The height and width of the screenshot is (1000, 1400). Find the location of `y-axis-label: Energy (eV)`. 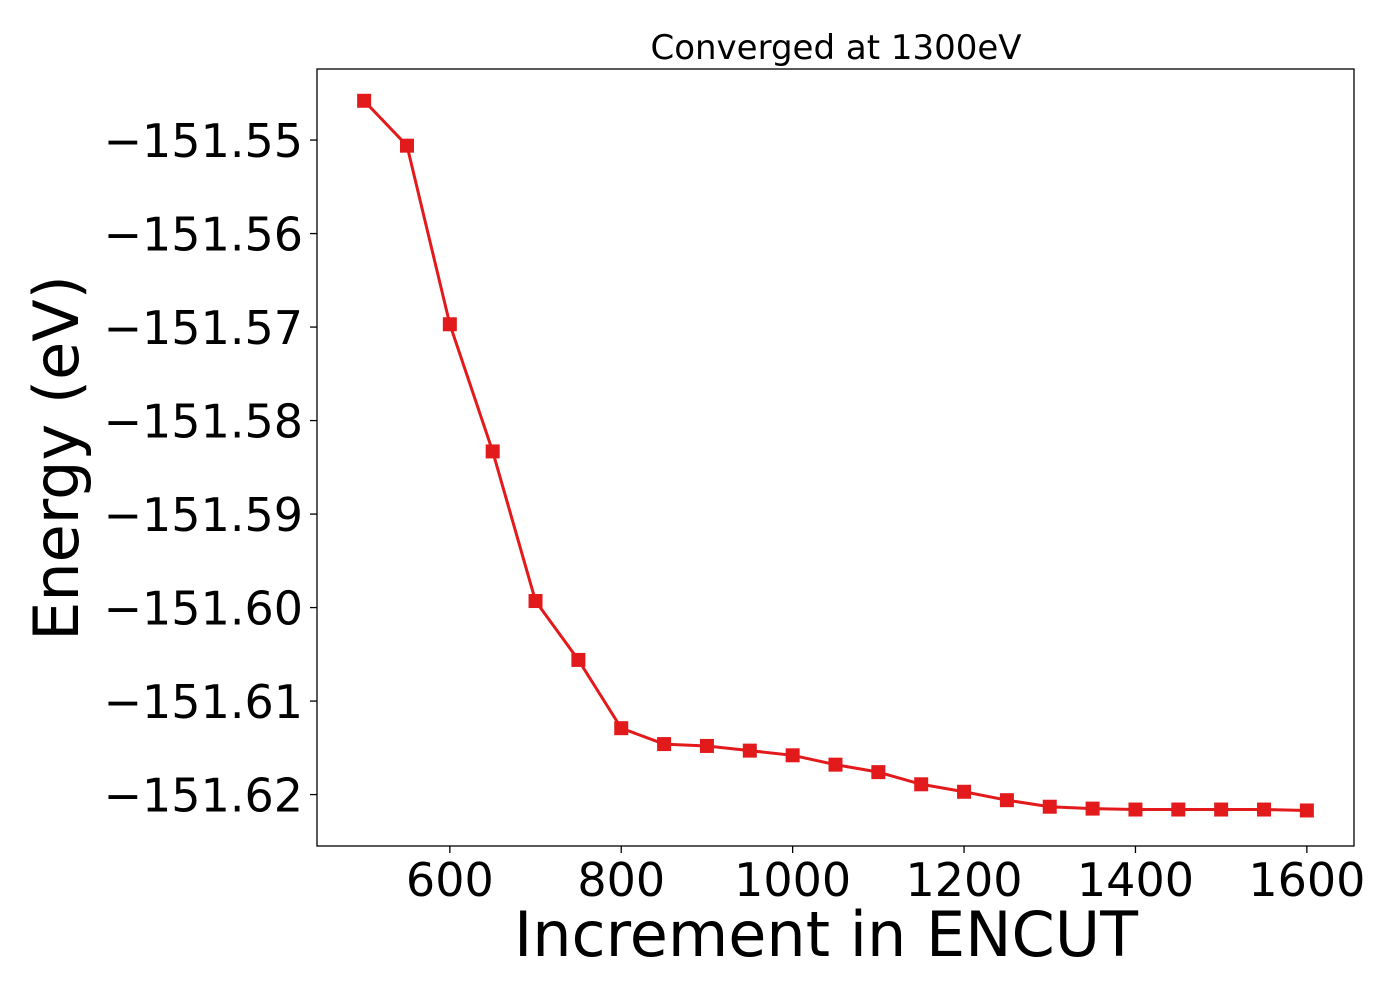

y-axis-label: Energy (eV) is located at coordinates (56, 458).